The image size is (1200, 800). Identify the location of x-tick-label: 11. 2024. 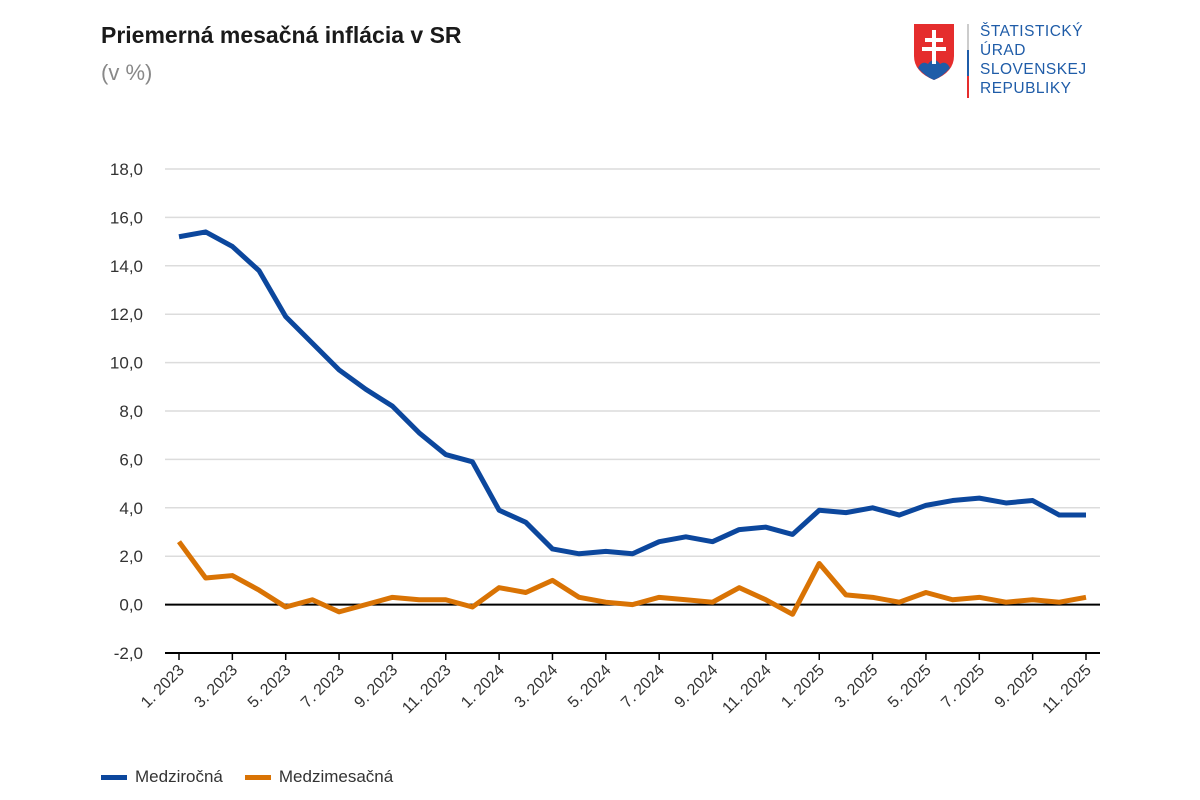
(746, 689).